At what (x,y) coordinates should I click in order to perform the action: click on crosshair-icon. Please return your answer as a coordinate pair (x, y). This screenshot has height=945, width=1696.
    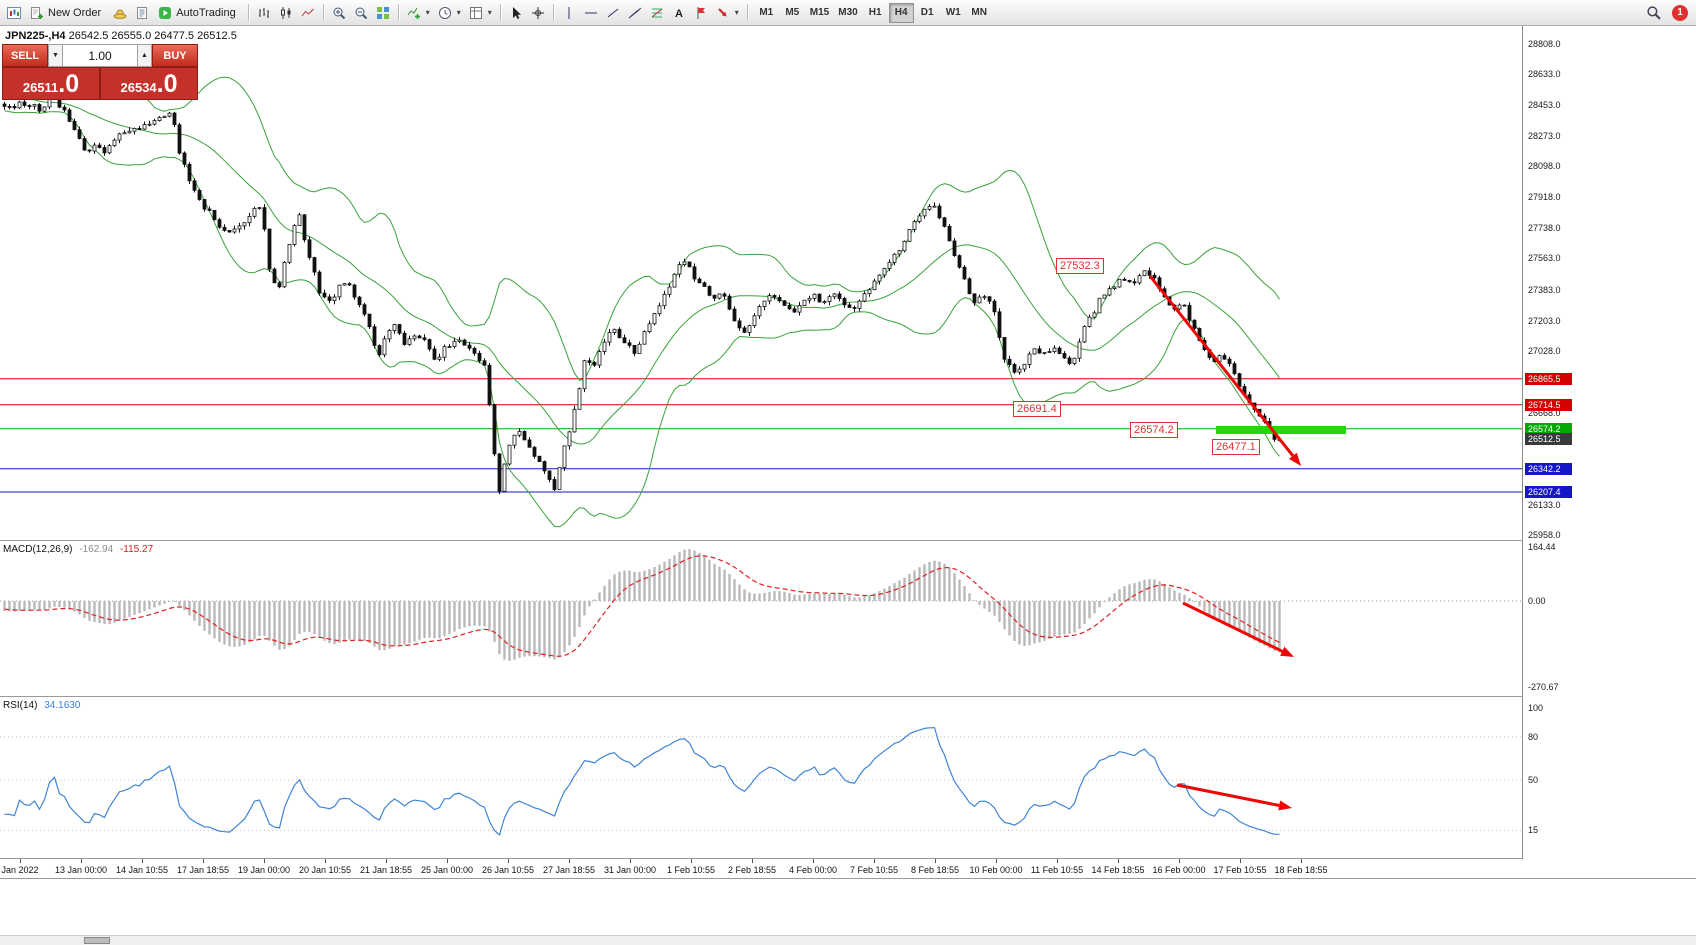
    Looking at the image, I should click on (537, 12).